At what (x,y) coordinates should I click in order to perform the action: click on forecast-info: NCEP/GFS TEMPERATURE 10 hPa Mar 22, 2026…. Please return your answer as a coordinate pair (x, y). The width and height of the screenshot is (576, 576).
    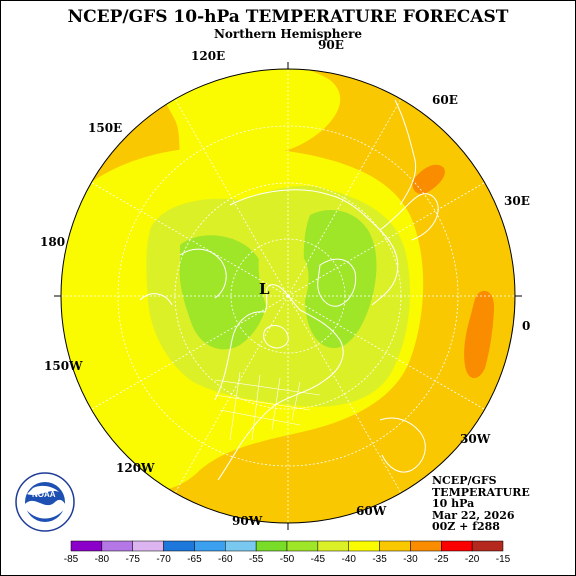
    Looking at the image, I should click on (481, 504).